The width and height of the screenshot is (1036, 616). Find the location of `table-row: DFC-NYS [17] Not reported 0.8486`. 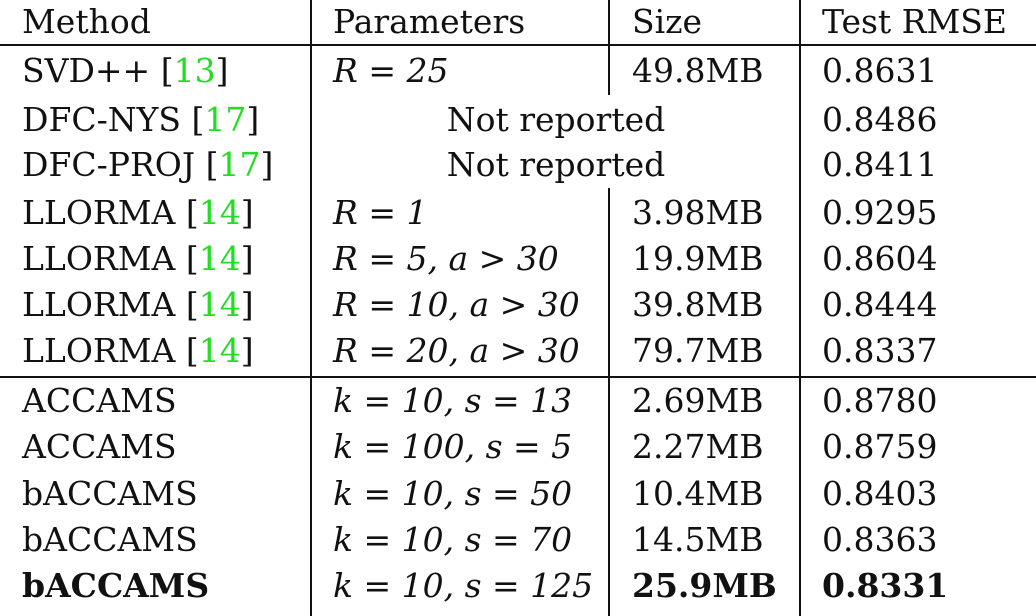

table-row: DFC-NYS [17] Not reported 0.8486 is located at coordinates (518, 119).